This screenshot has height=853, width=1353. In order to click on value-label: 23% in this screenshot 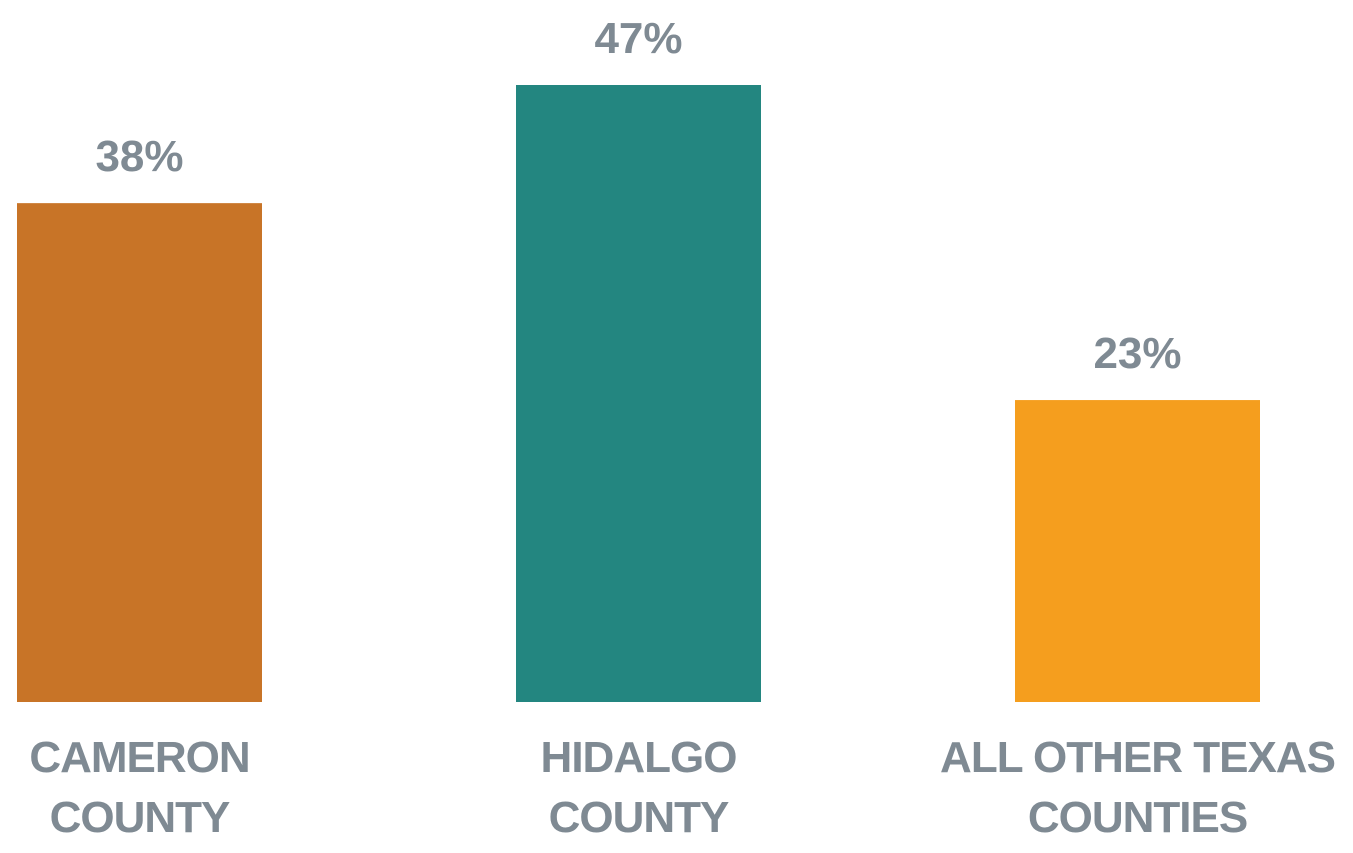, I will do `click(1137, 353)`.